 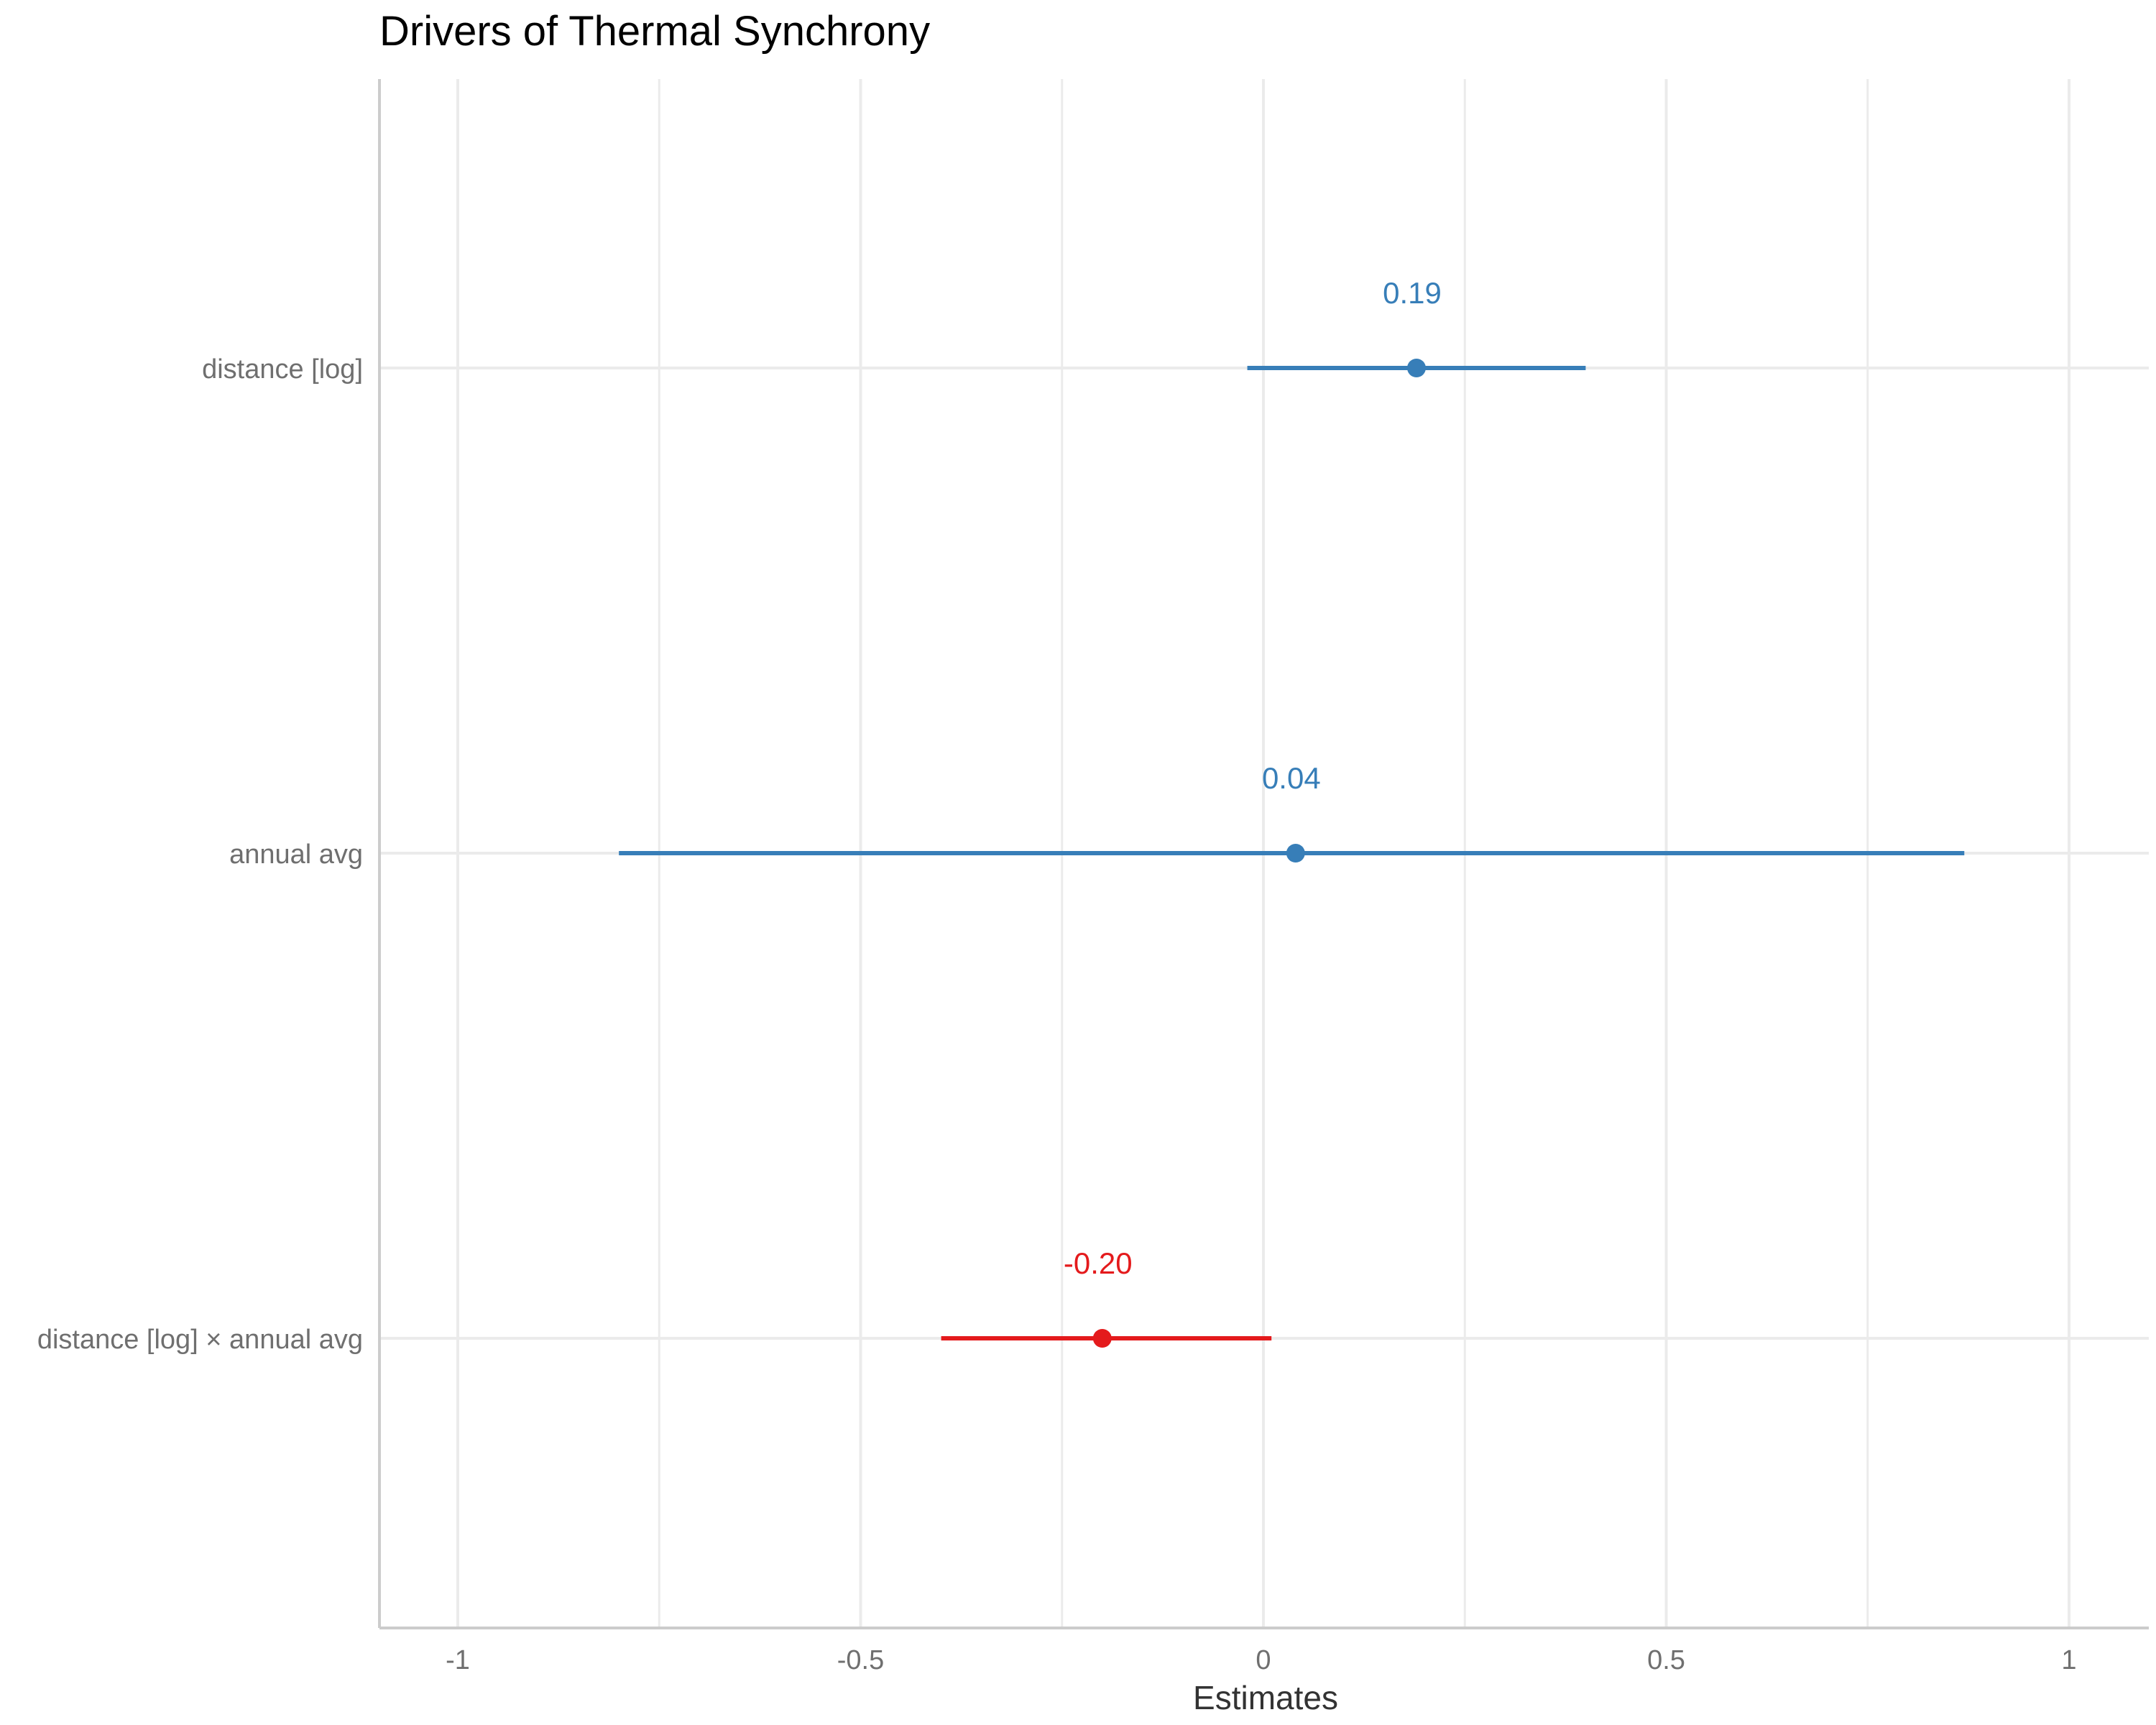 I want to click on chart-title: Drivers of Thermal Synchrony, so click(x=654, y=31).